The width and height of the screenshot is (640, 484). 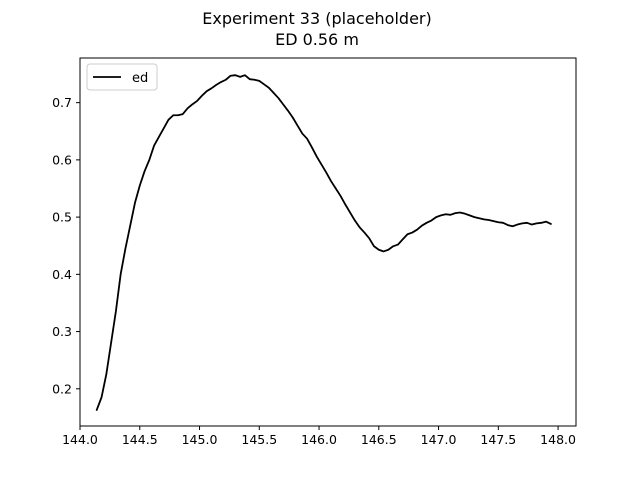 What do you see at coordinates (62, 388) in the screenshot?
I see `y-tick-label: 0.2` at bounding box center [62, 388].